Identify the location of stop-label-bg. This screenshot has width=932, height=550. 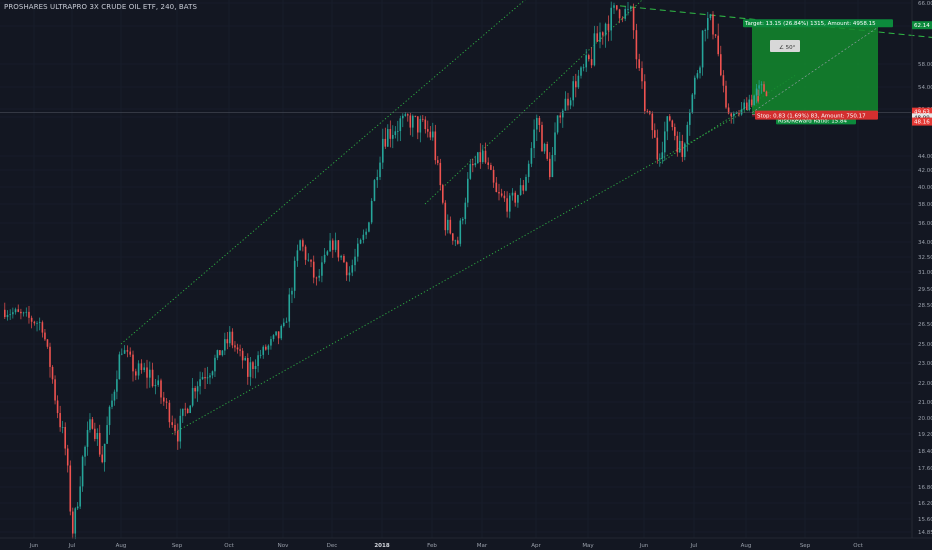
(816, 115).